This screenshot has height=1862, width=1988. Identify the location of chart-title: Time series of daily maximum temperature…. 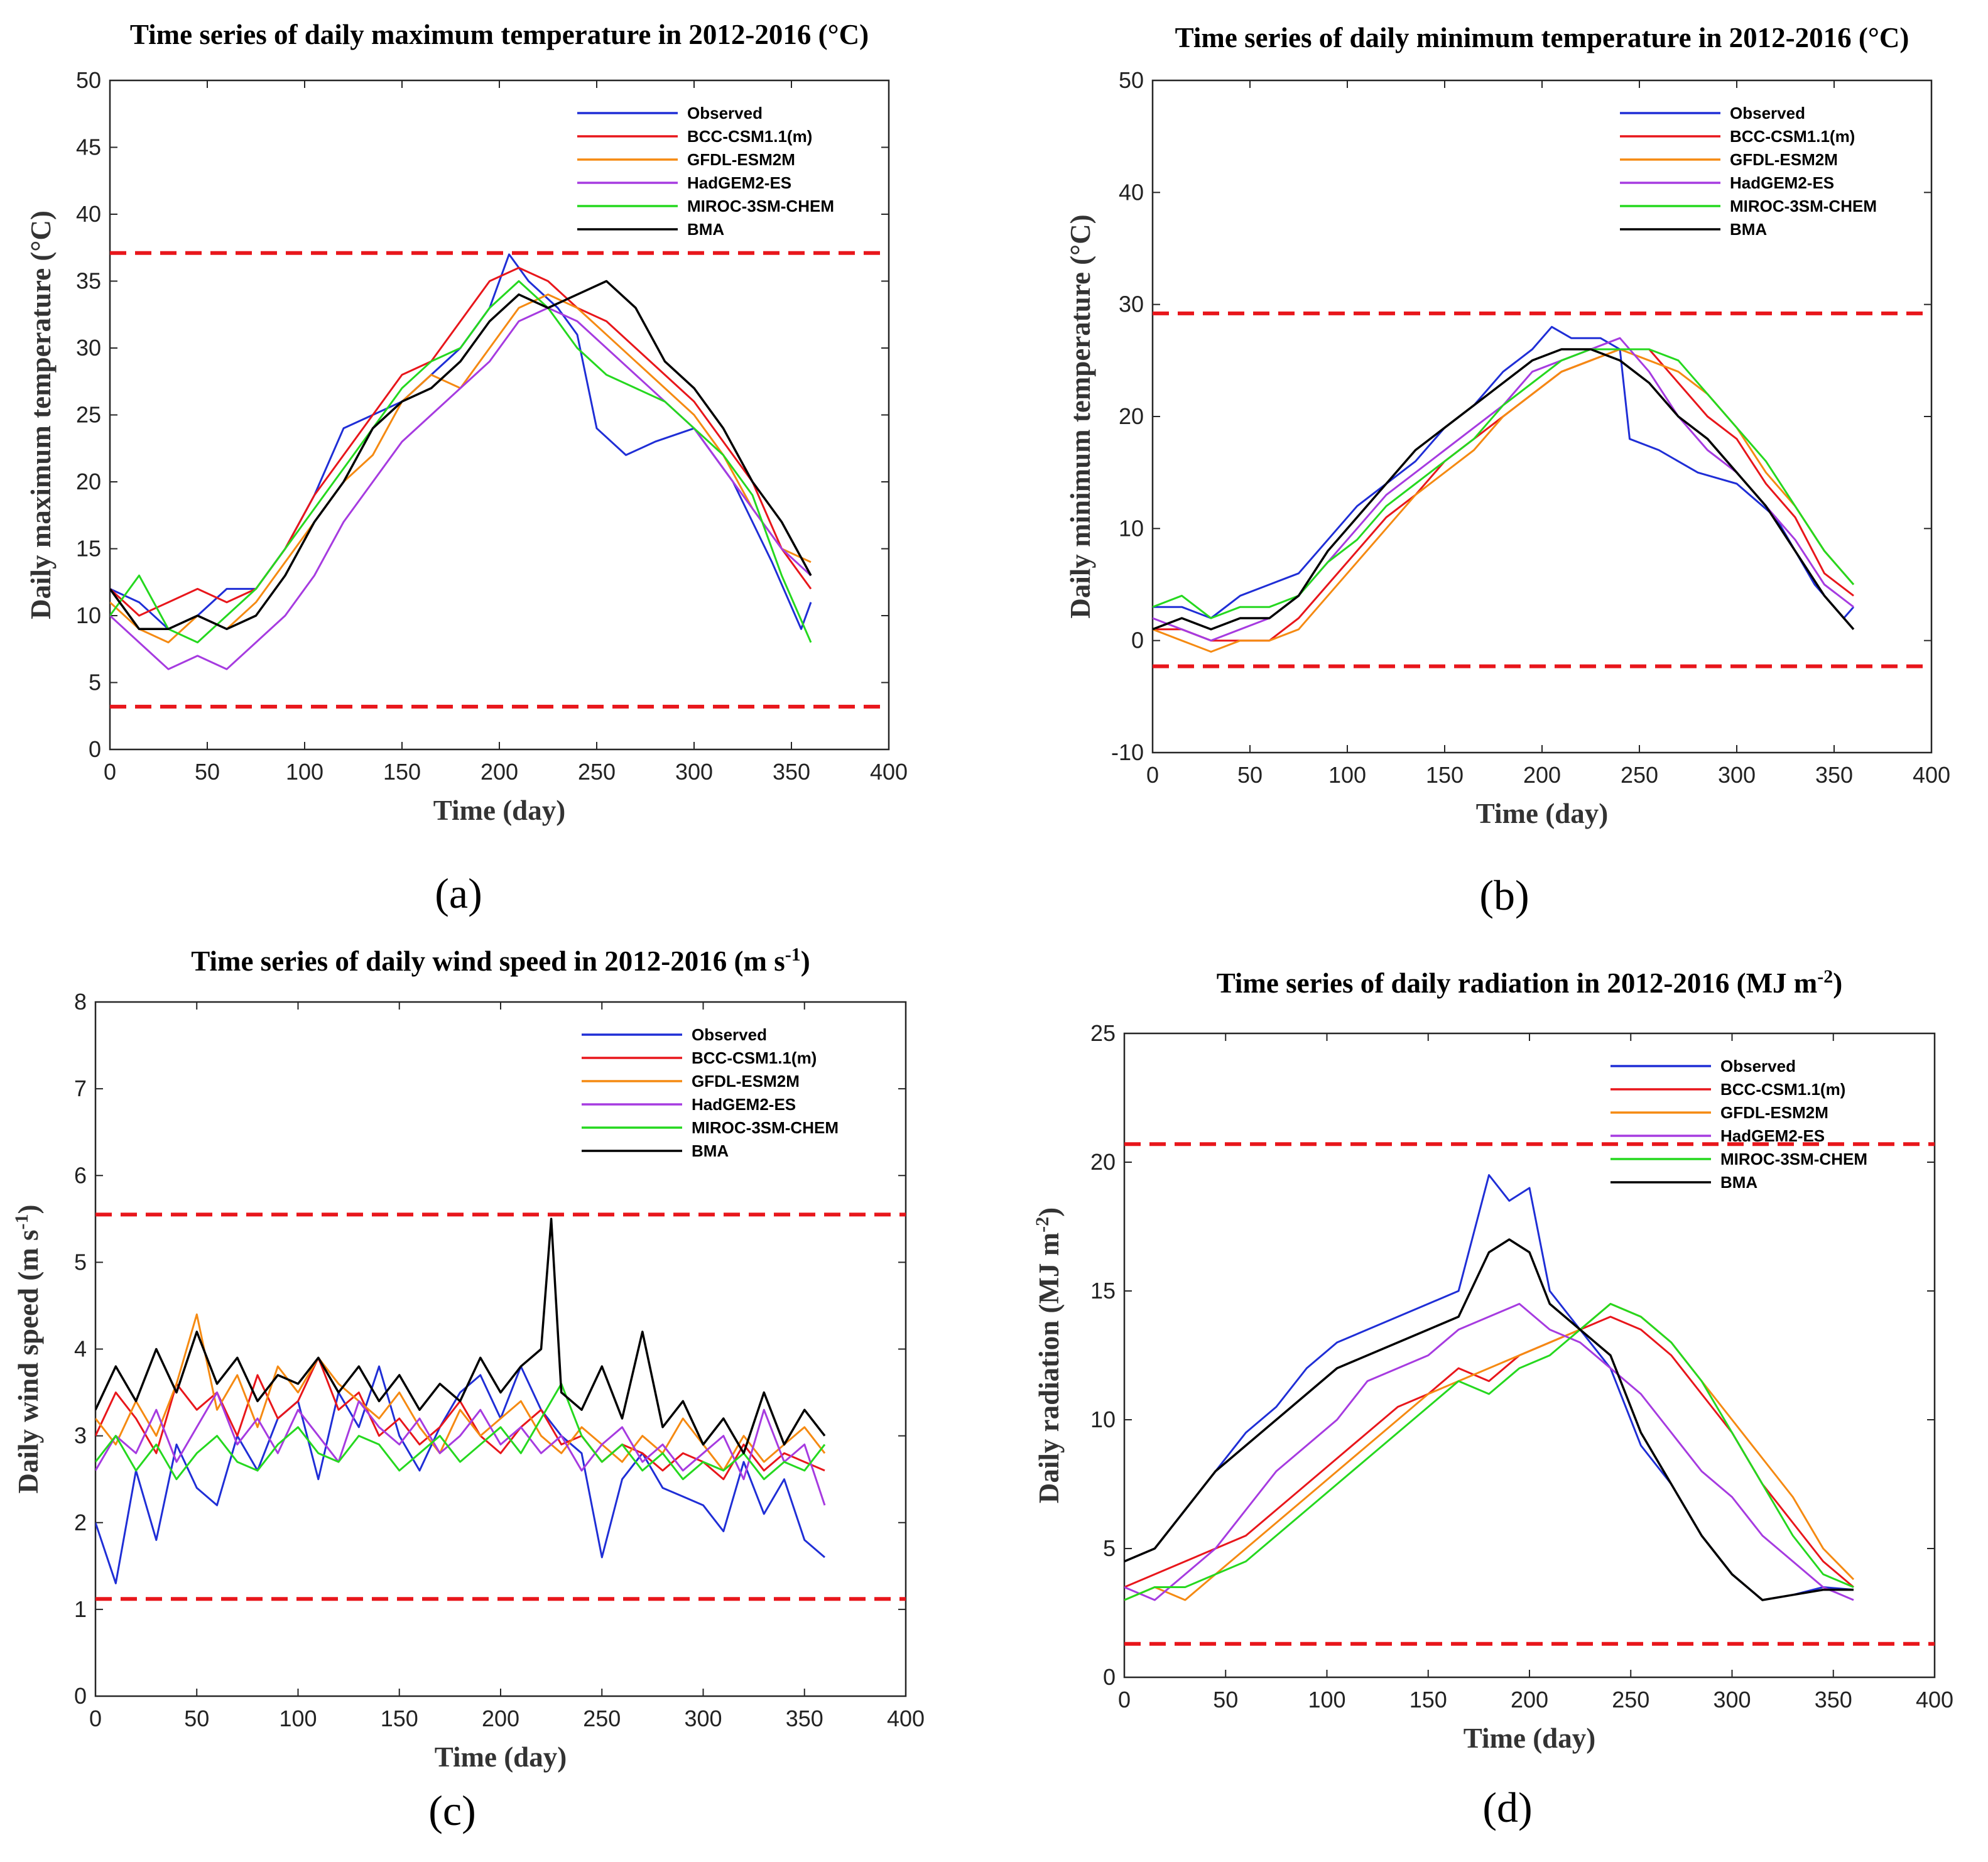
(499, 34).